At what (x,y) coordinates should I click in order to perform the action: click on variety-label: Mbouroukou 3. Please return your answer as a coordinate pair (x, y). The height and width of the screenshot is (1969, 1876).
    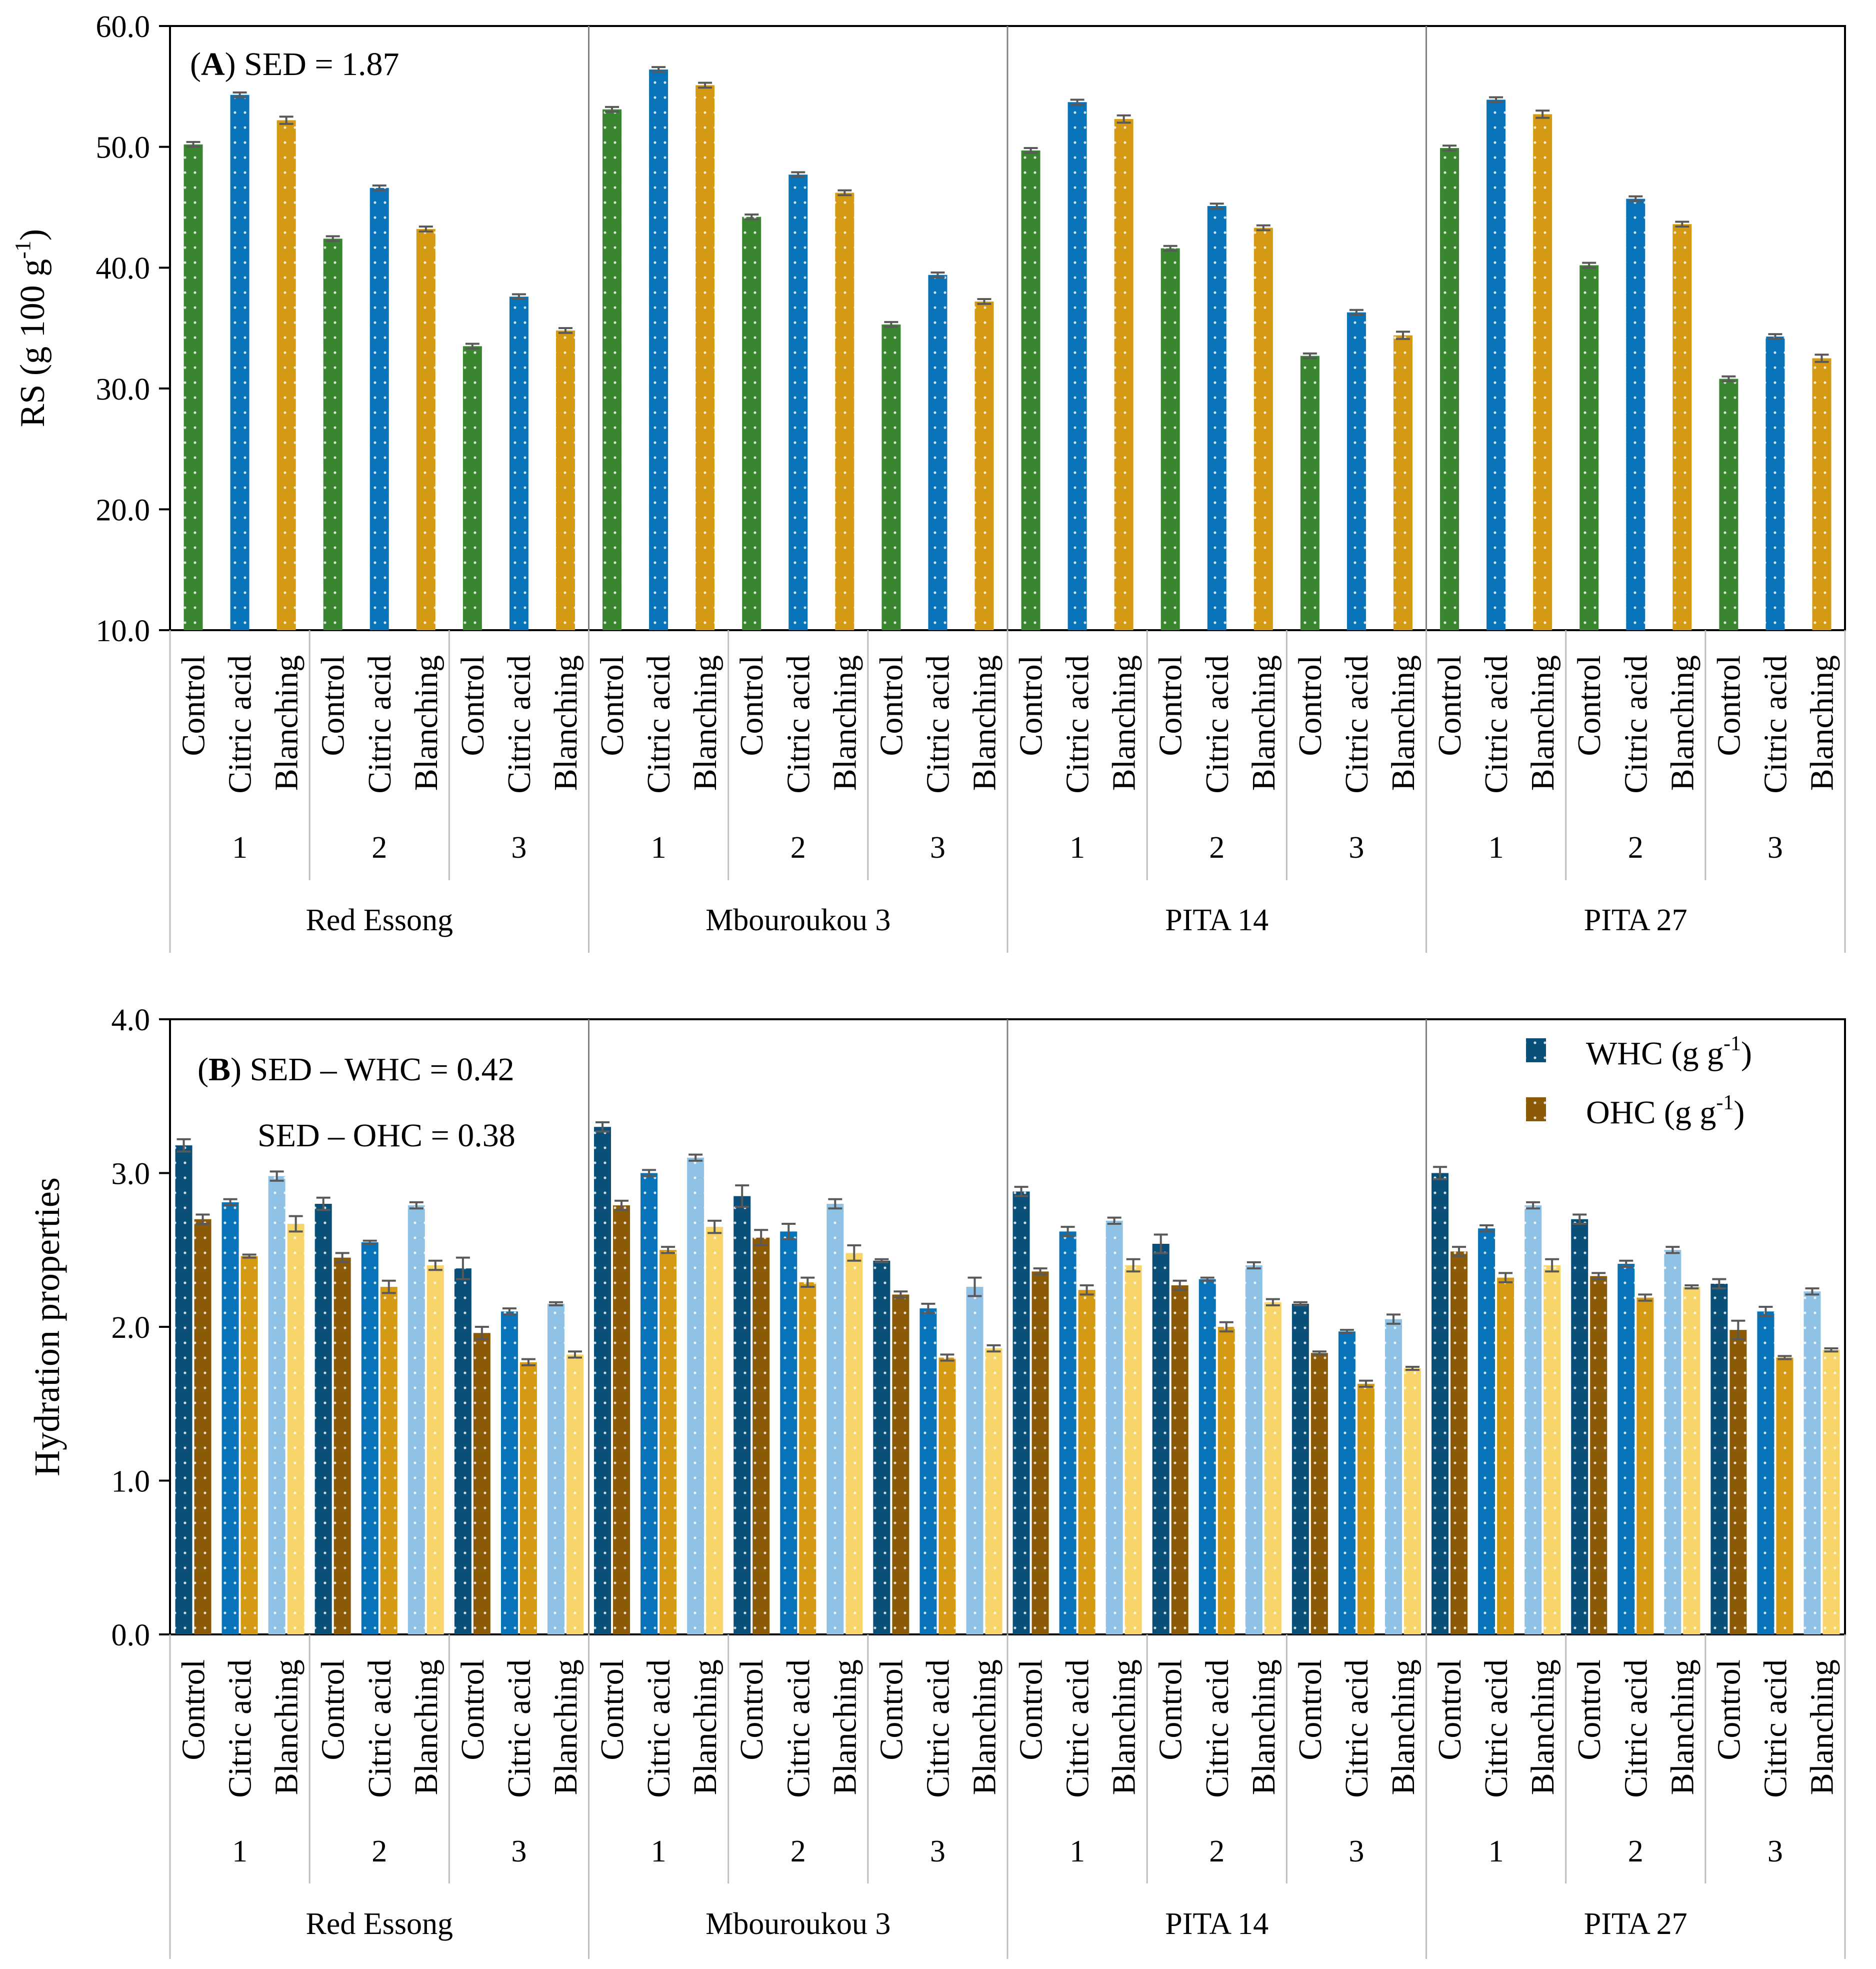
    Looking at the image, I should click on (798, 920).